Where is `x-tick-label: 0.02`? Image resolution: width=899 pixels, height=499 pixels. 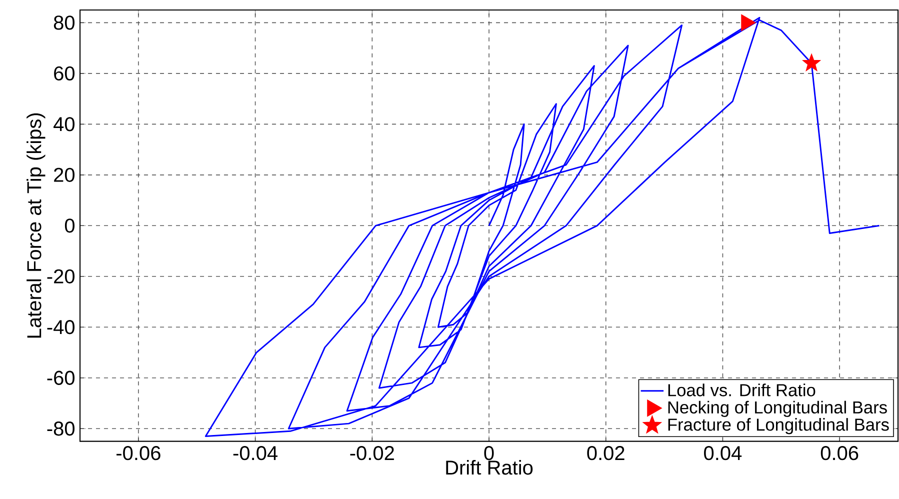 x-tick-label: 0.02 is located at coordinates (605, 453).